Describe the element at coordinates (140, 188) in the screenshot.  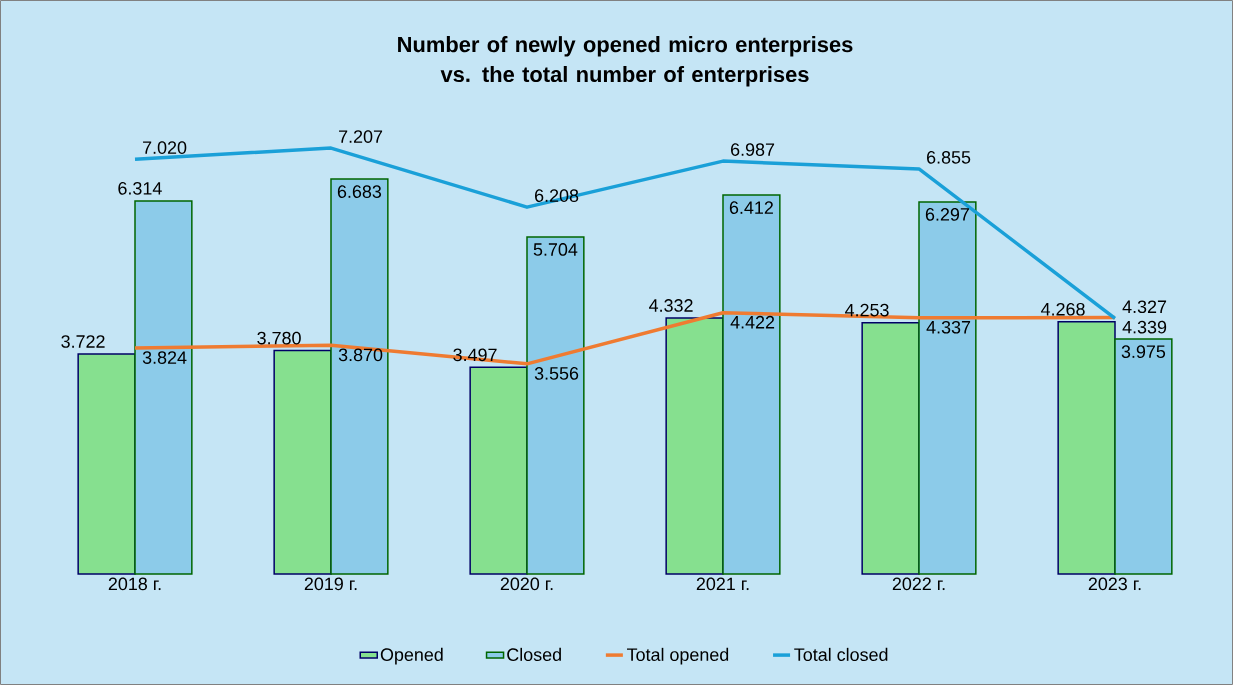
I see `data-label: 6.314` at that location.